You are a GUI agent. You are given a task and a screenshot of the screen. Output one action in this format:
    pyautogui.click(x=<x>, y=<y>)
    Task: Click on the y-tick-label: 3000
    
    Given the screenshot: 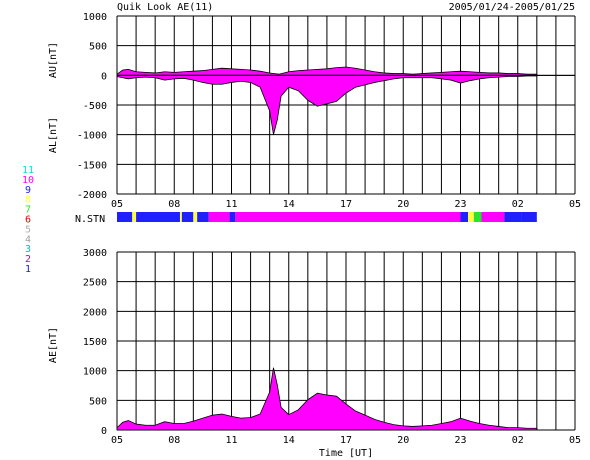 What is the action you would take?
    pyautogui.click(x=95, y=253)
    